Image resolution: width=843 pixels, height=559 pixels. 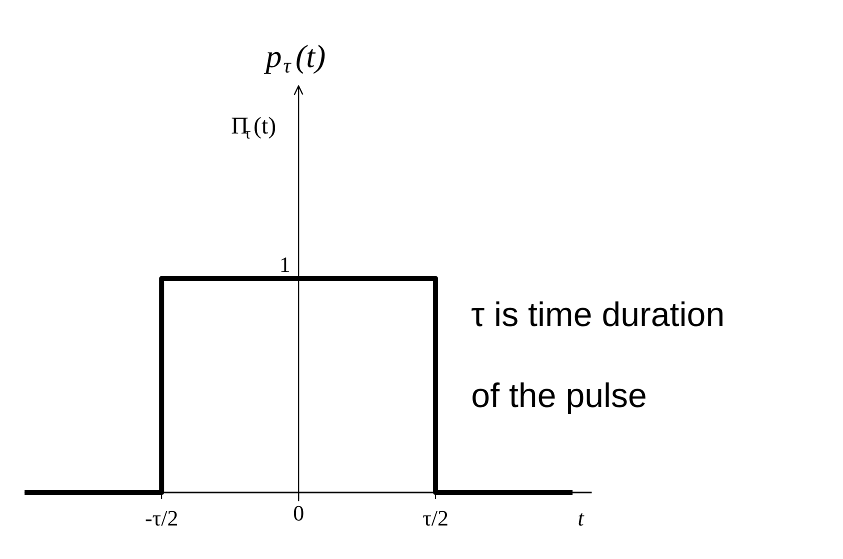 What do you see at coordinates (435, 517) in the screenshot?
I see `x-tick-label: τ/2` at bounding box center [435, 517].